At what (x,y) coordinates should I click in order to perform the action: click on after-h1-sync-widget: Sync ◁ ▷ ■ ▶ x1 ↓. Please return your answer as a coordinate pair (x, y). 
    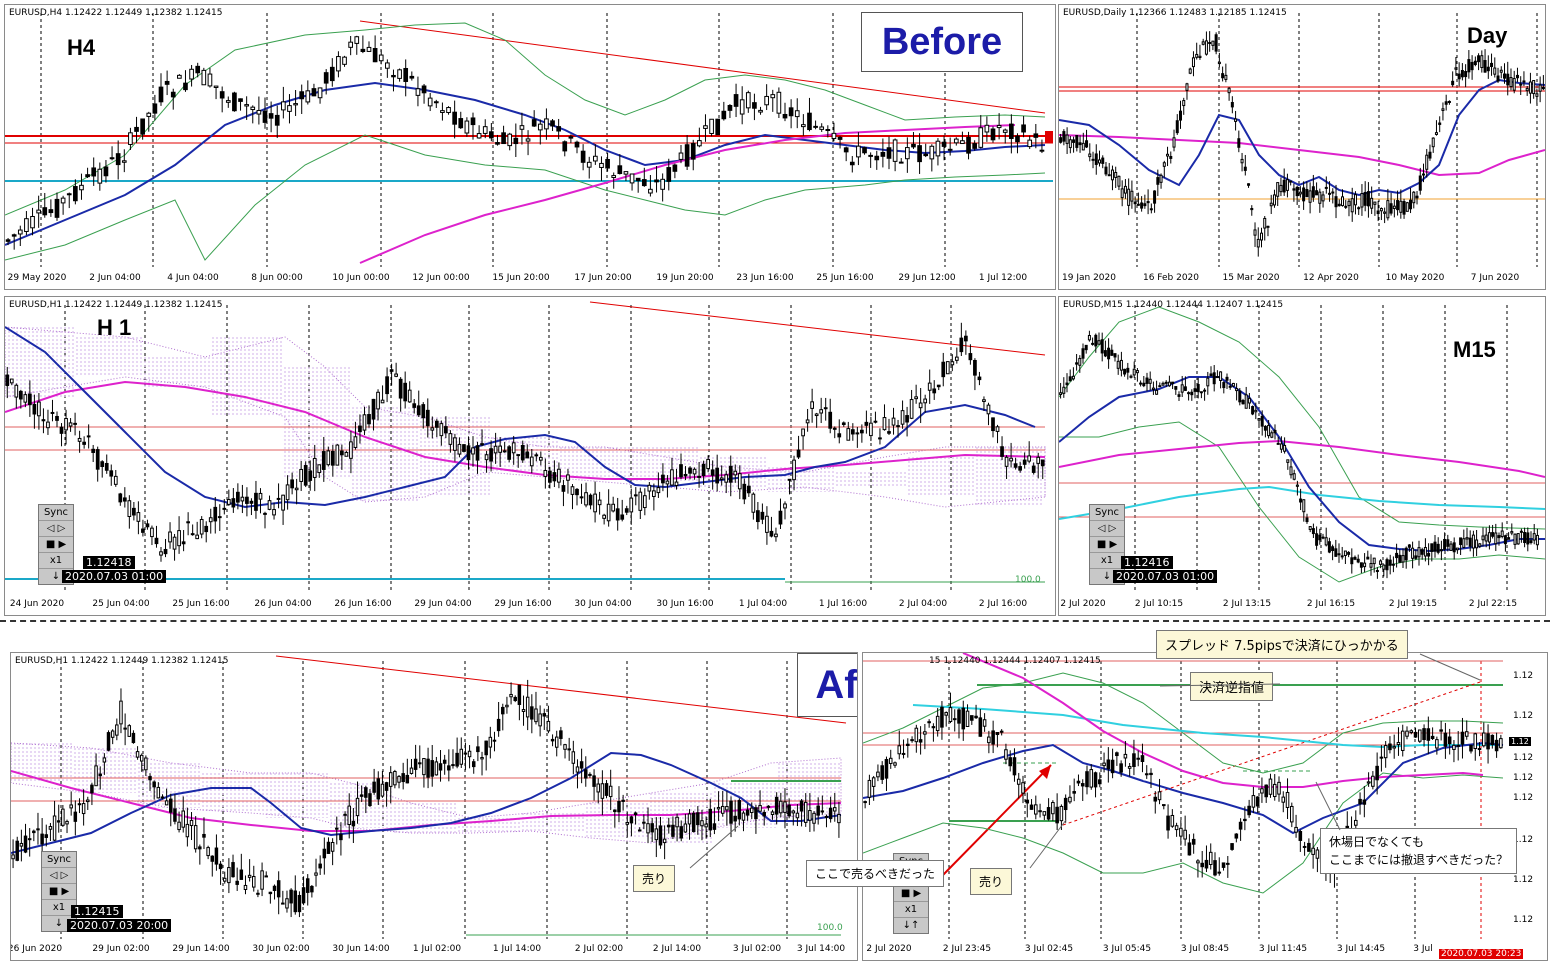
    Looking at the image, I should click on (59, 891).